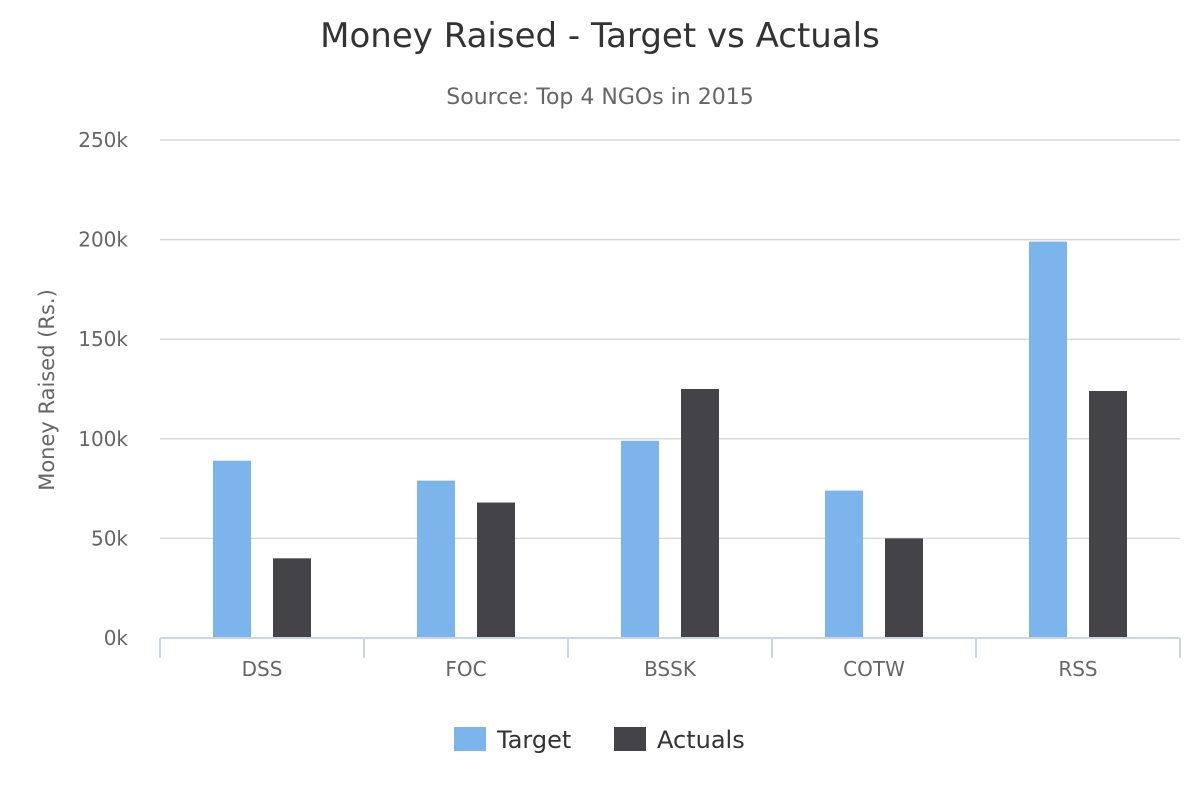 The width and height of the screenshot is (1200, 800). I want to click on bar-target-foc, so click(436, 559).